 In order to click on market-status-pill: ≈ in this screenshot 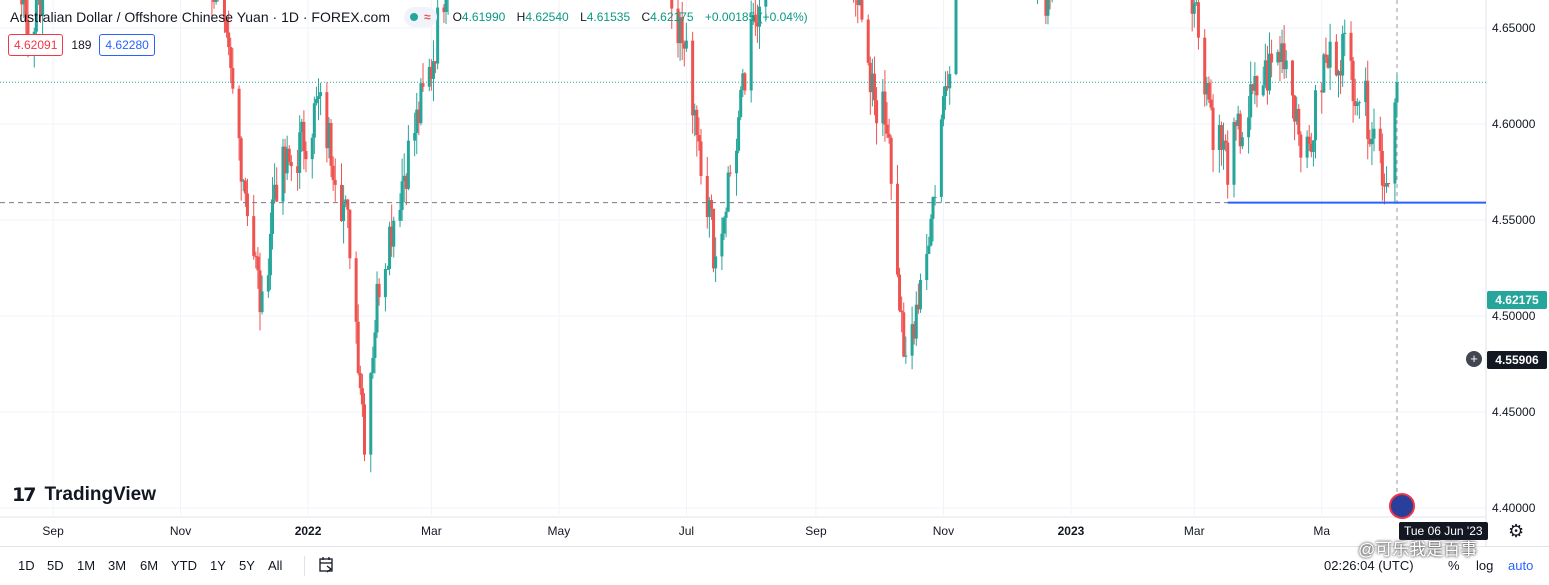, I will do `click(420, 17)`.